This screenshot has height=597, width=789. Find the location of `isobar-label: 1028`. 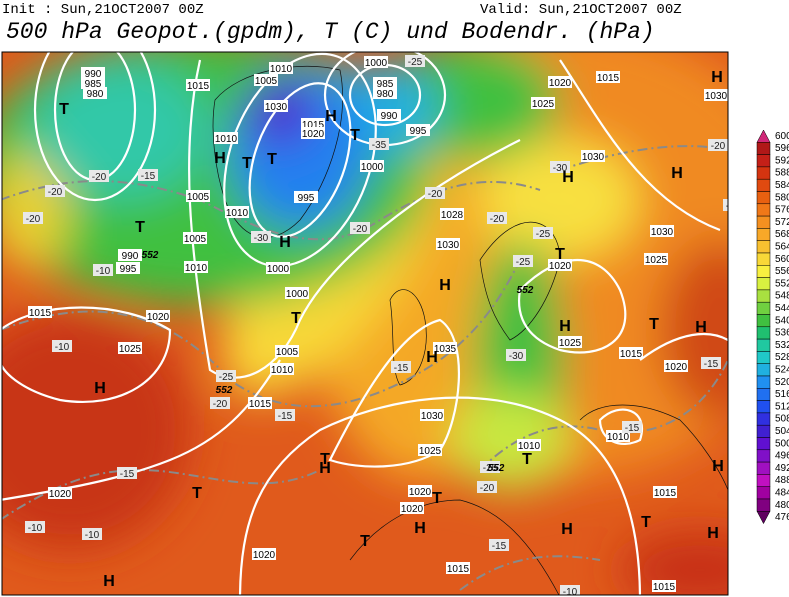

isobar-label: 1028 is located at coordinates (452, 215).